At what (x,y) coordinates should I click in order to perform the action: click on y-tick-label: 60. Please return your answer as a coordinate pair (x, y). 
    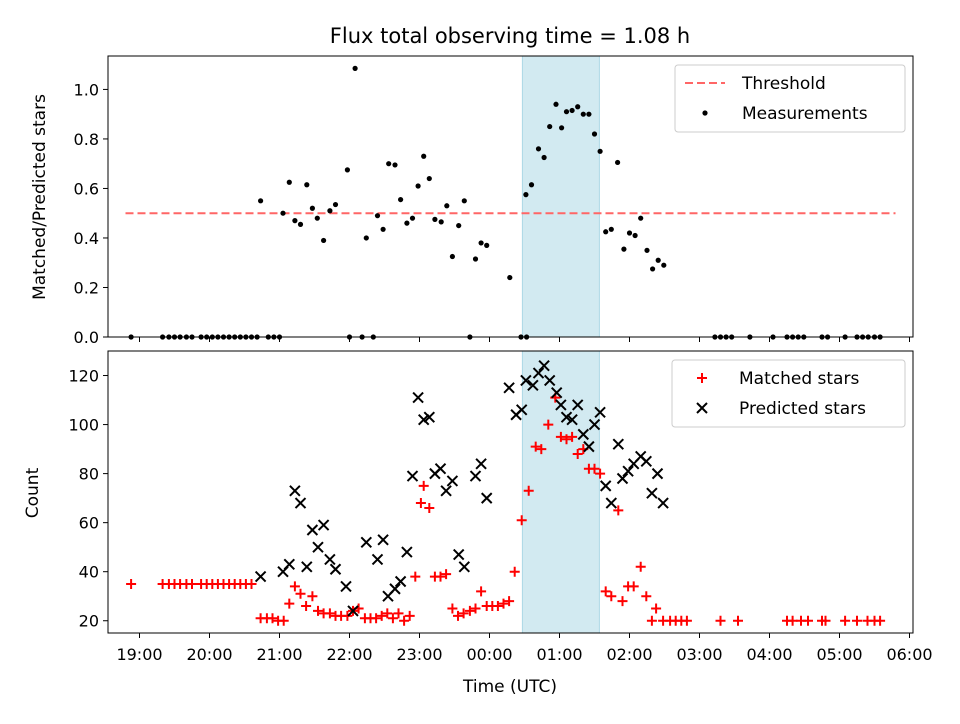
    Looking at the image, I should click on (89, 523).